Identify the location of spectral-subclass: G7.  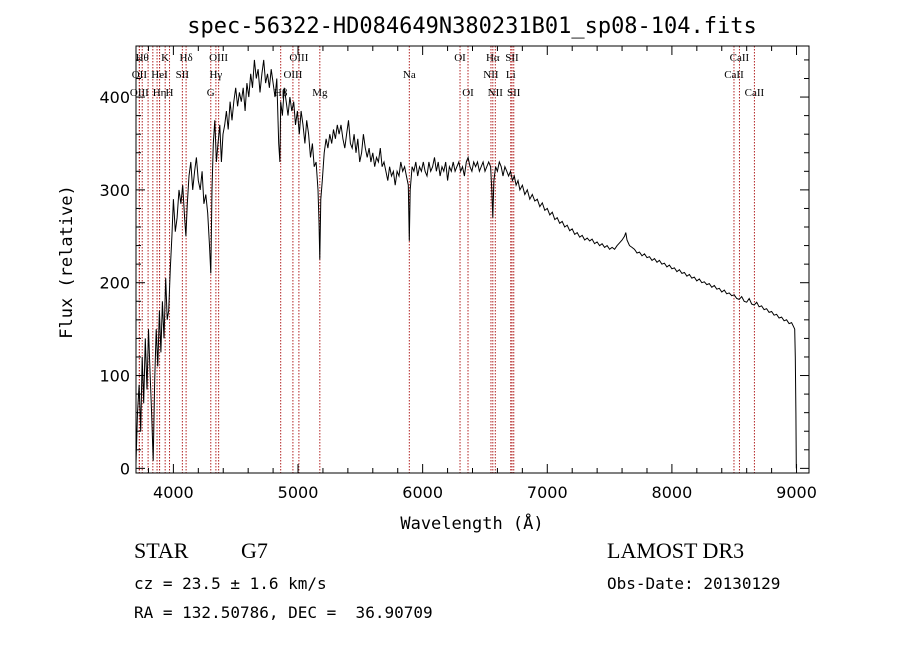
(254, 550).